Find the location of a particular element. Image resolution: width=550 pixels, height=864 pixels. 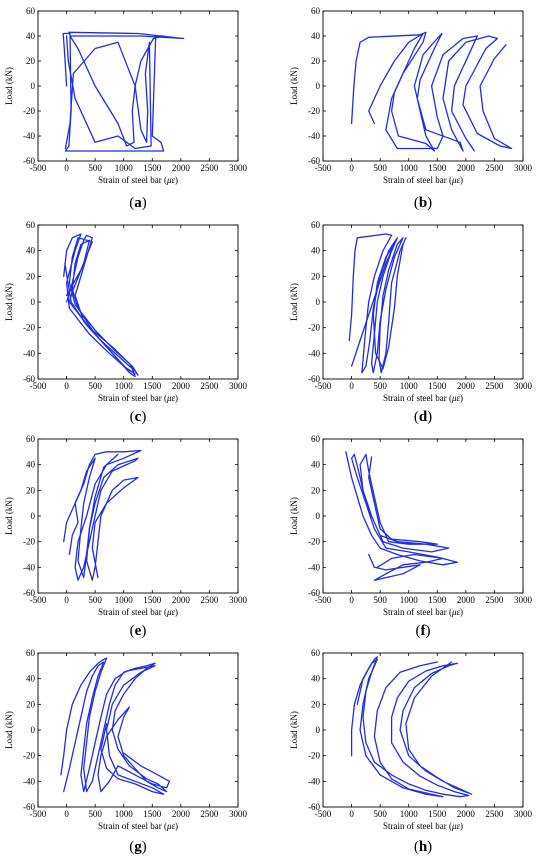

panel-caption: (a) is located at coordinates (138, 203).